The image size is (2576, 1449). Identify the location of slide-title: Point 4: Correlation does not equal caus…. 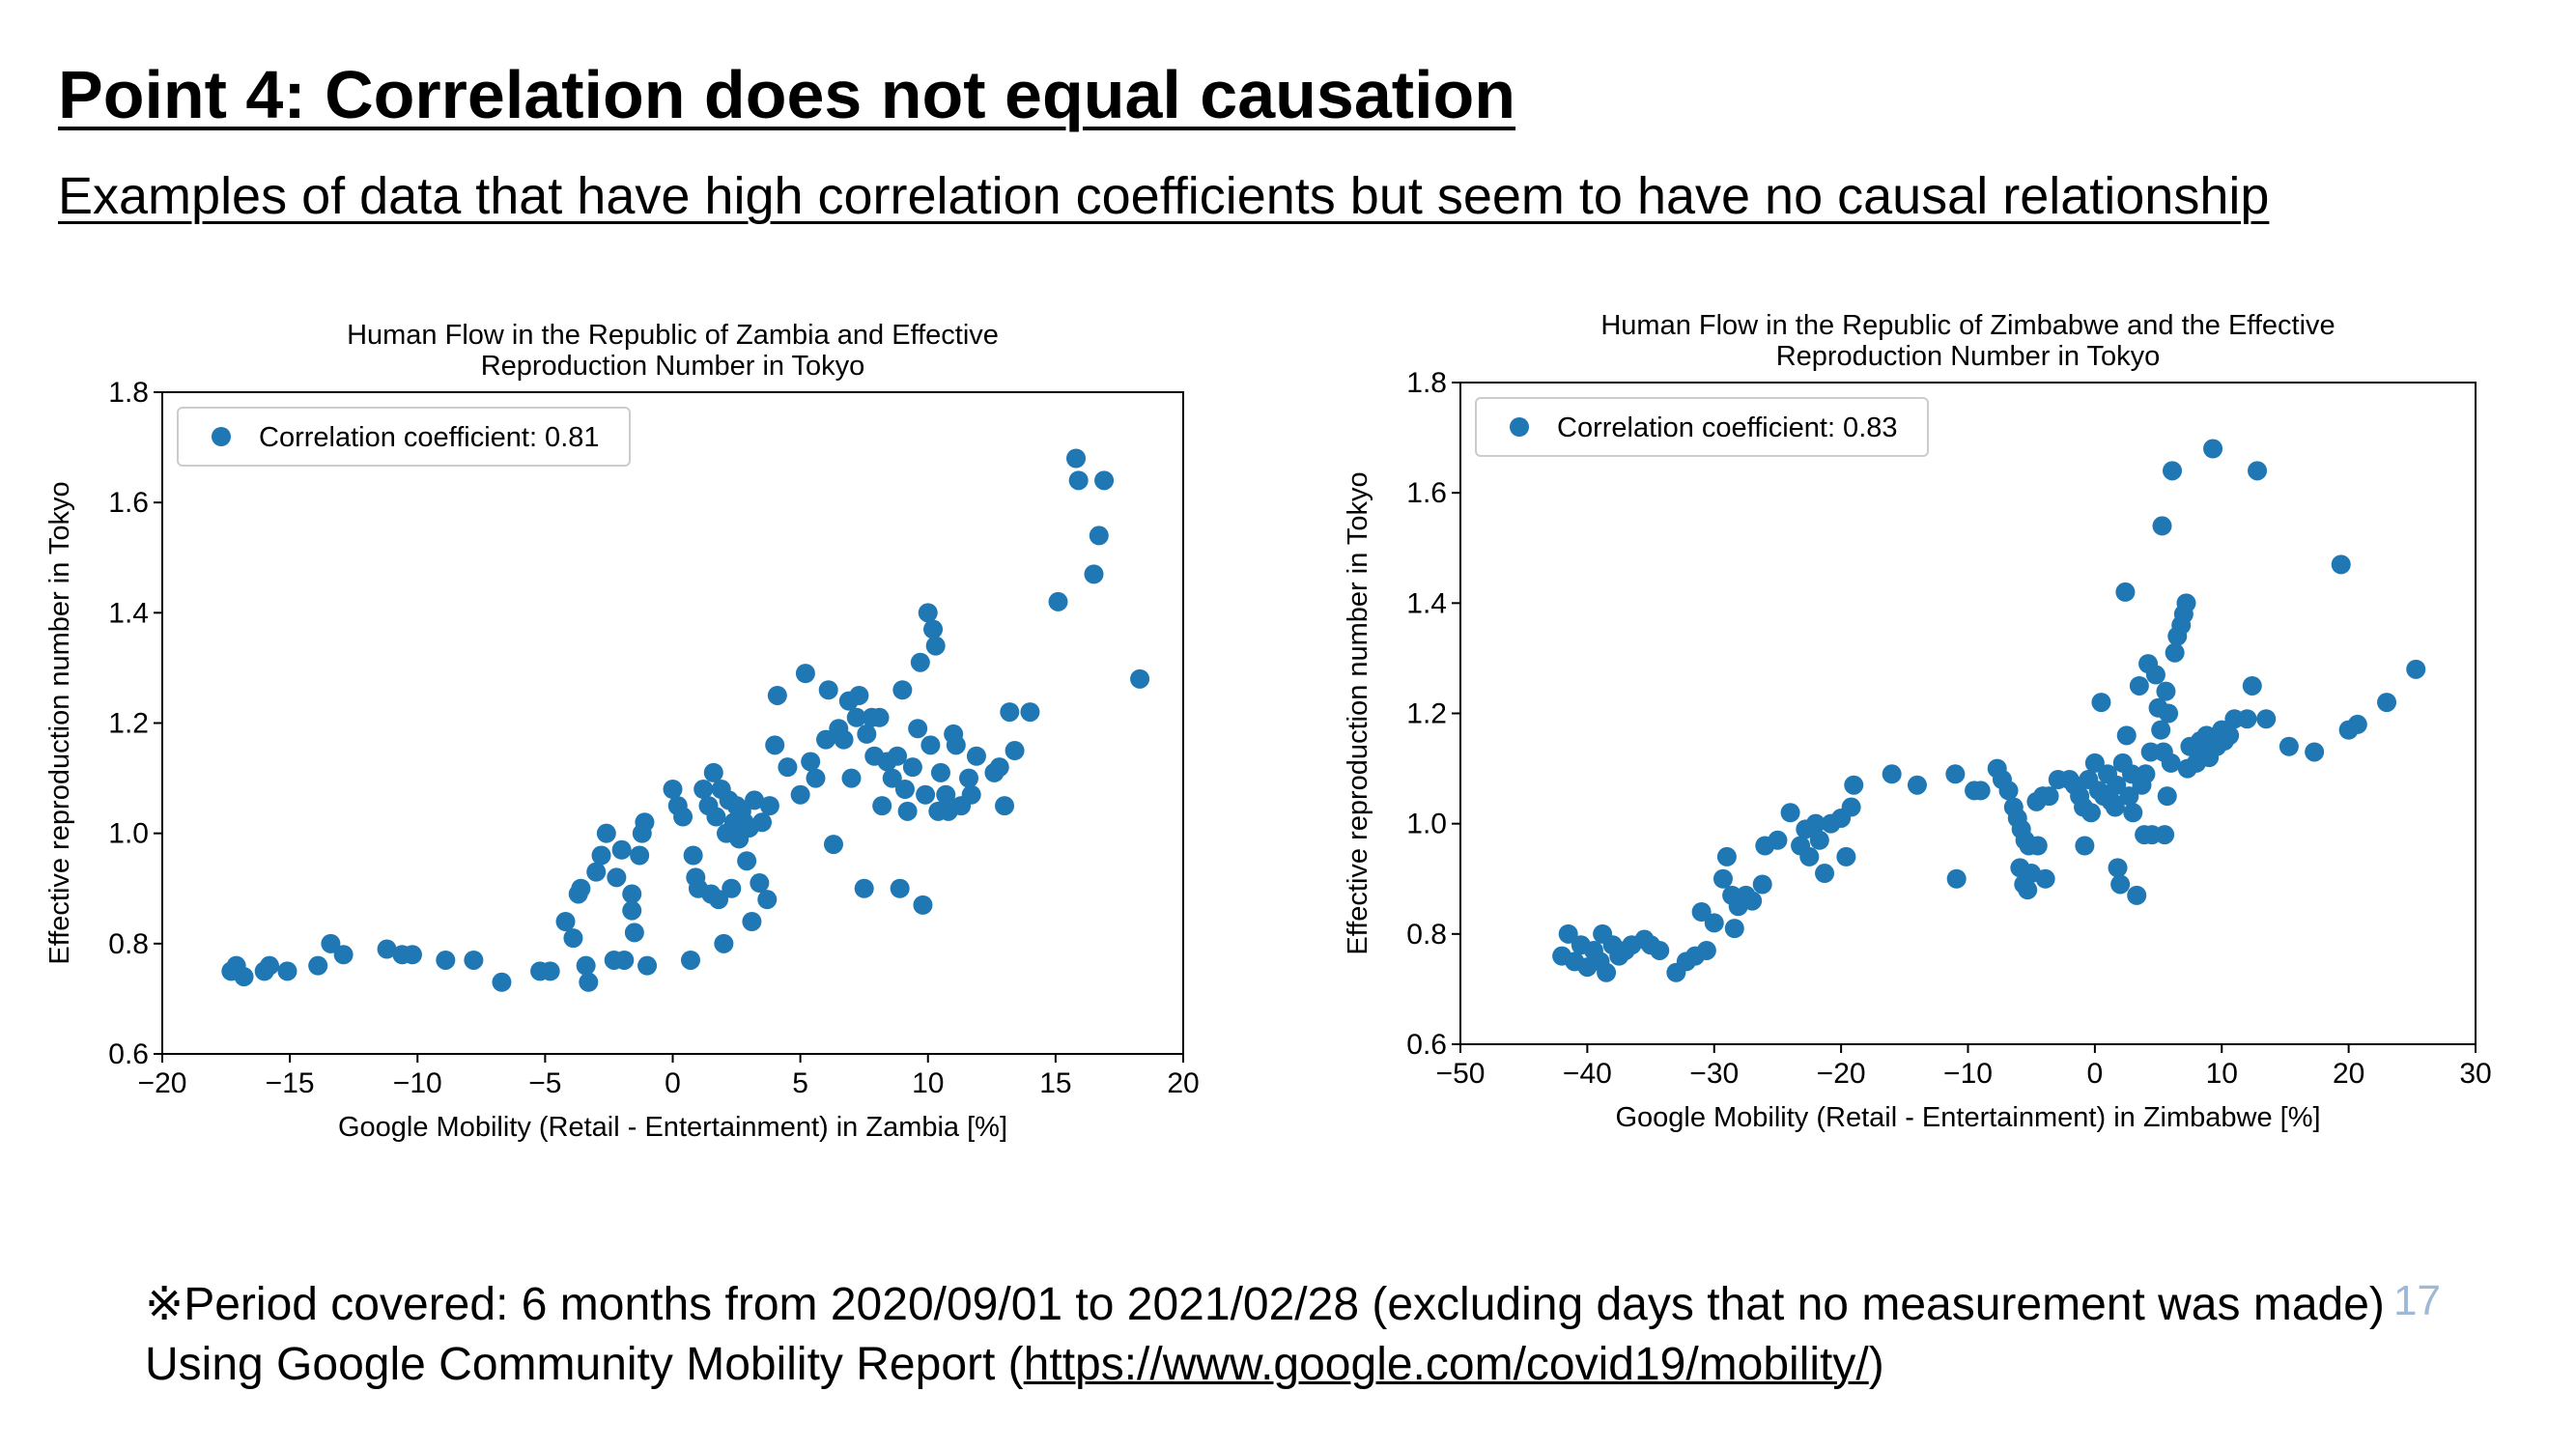
(787, 94).